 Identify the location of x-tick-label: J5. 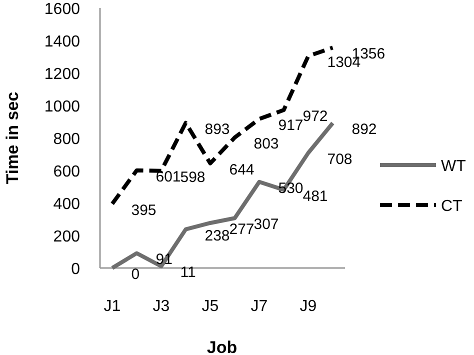
(210, 306).